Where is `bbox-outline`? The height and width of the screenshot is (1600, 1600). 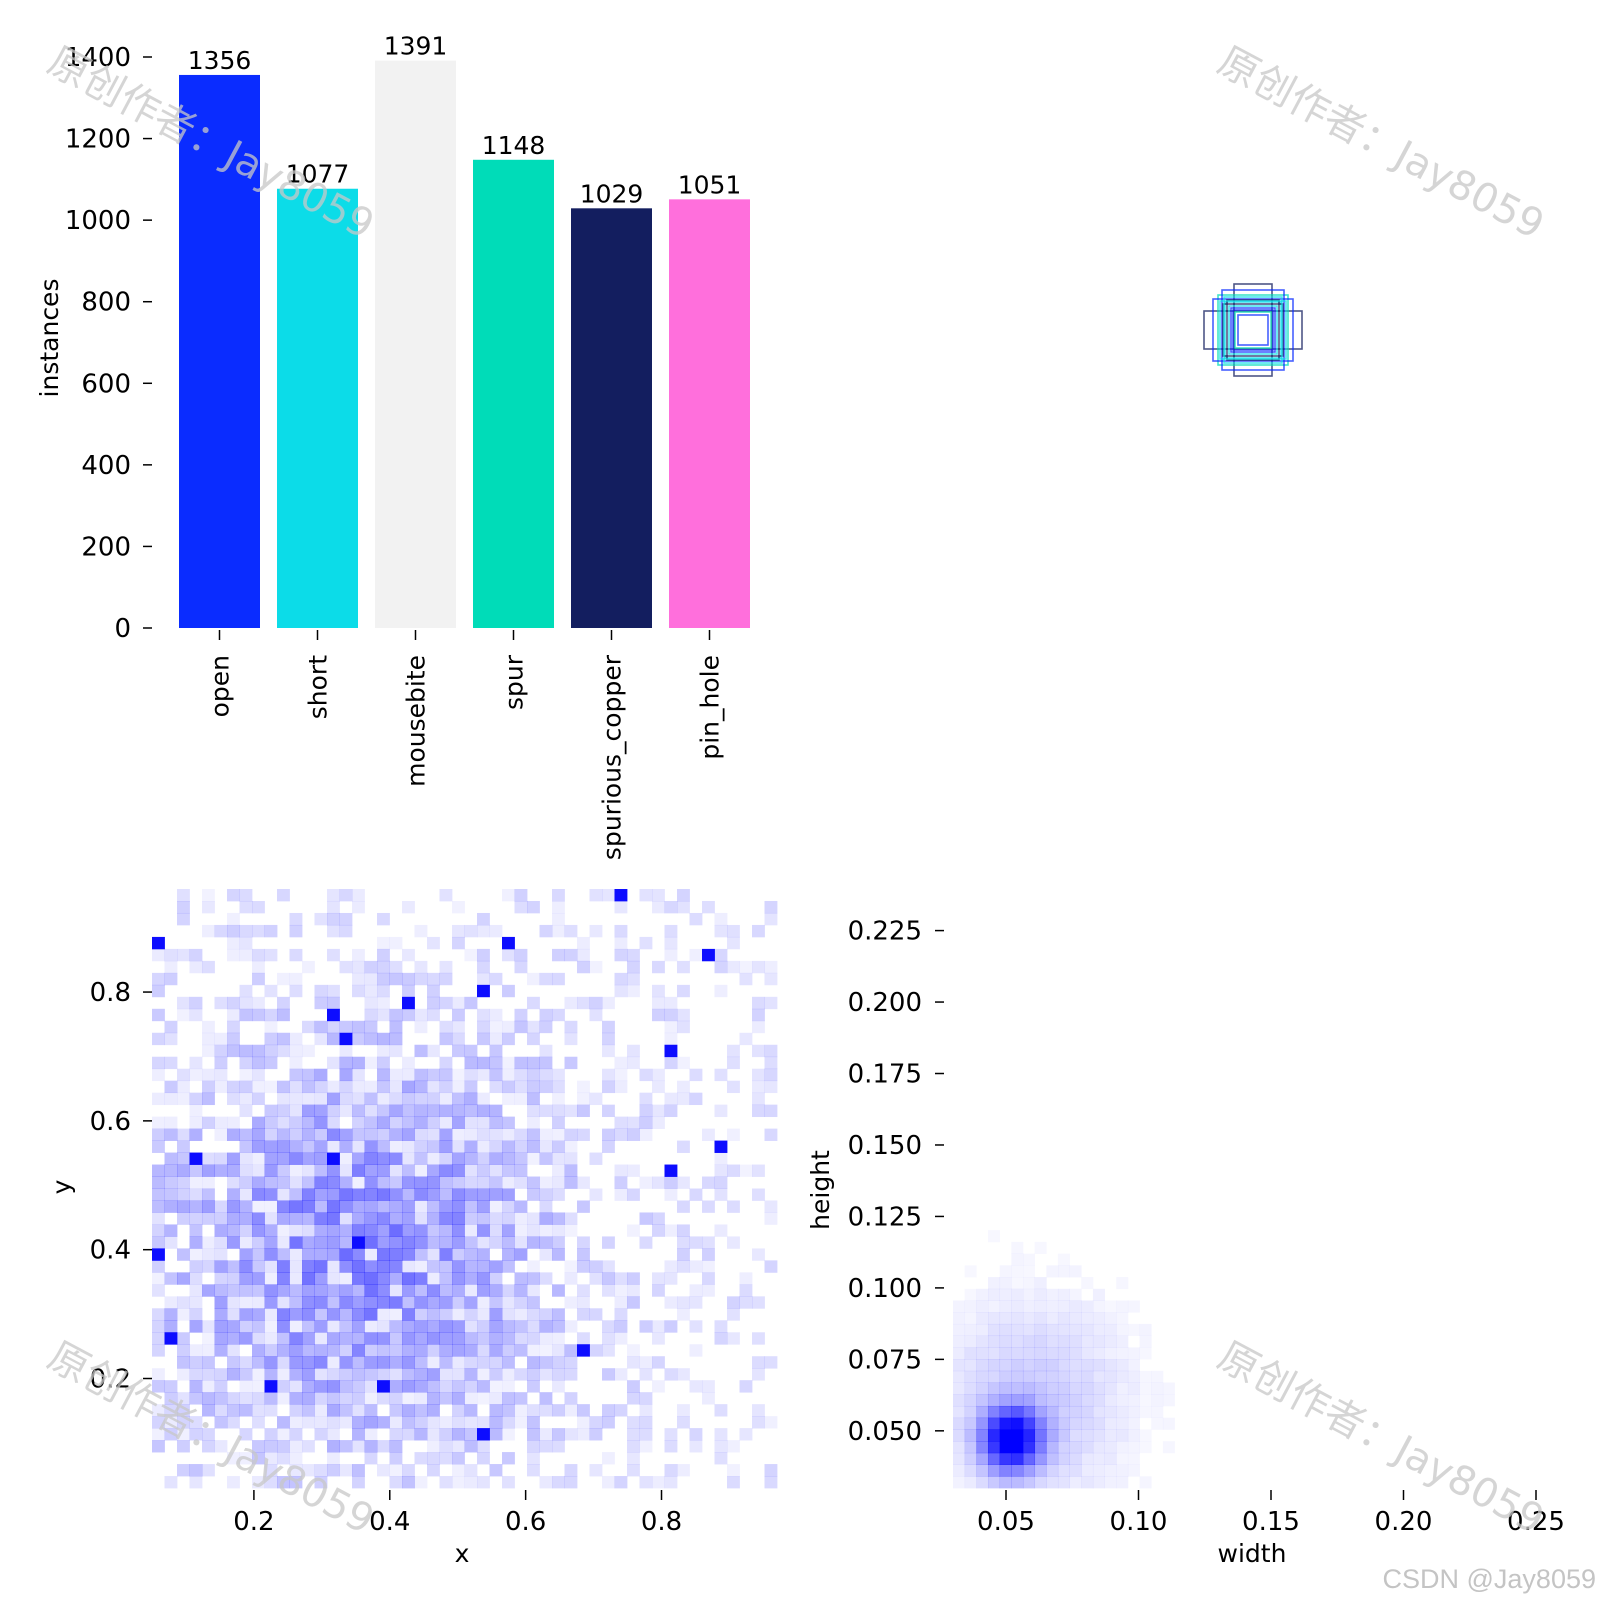 bbox-outline is located at coordinates (1253, 330).